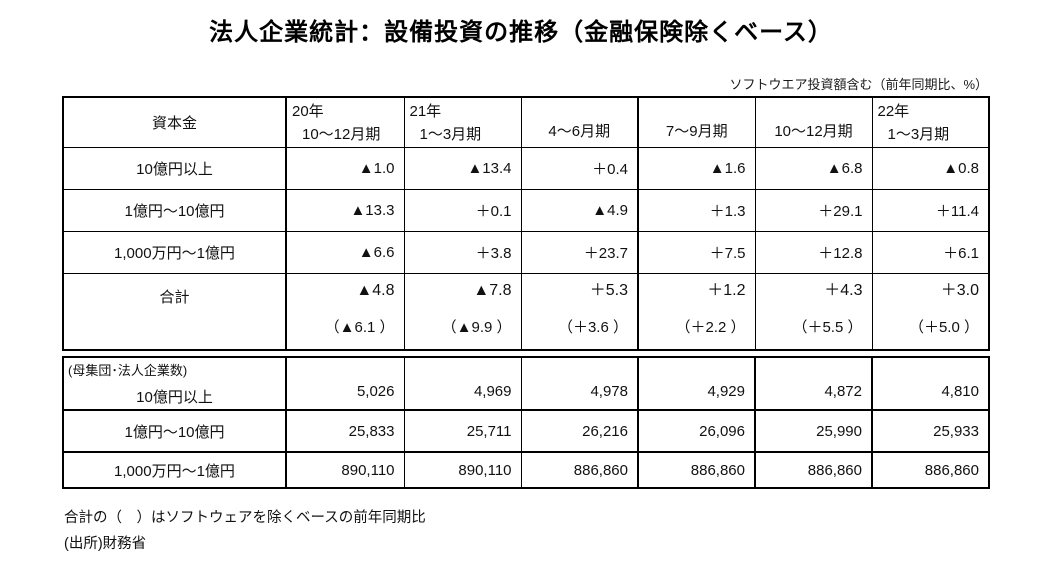 The height and width of the screenshot is (563, 1042). Describe the element at coordinates (105, 544) in the screenshot. I see `footnote-source: (出所)財務省` at that location.